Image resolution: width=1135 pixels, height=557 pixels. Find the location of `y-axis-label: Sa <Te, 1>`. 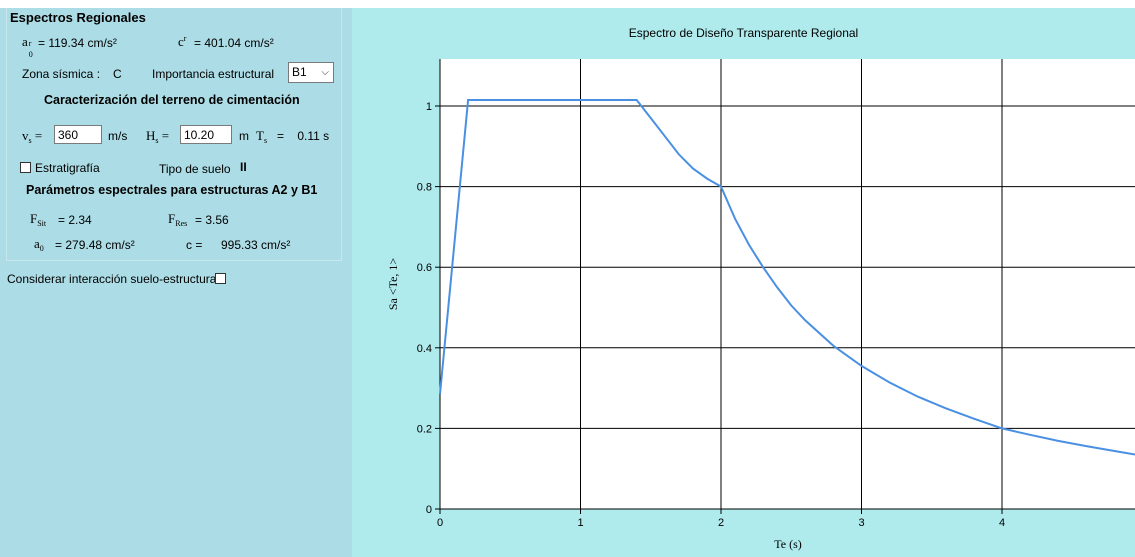

y-axis-label: Sa <Te, 1> is located at coordinates (393, 284).